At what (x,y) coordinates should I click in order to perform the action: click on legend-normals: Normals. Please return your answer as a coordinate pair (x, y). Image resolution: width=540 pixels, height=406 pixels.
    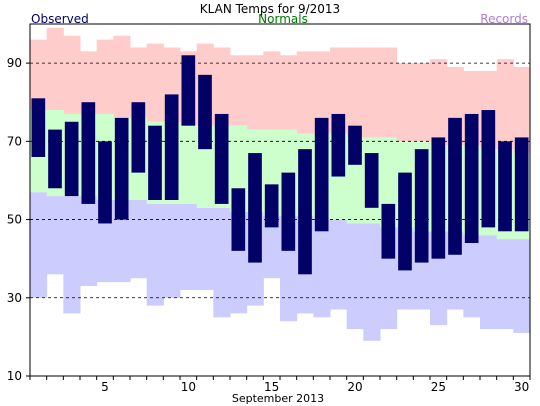
    Looking at the image, I should click on (283, 19).